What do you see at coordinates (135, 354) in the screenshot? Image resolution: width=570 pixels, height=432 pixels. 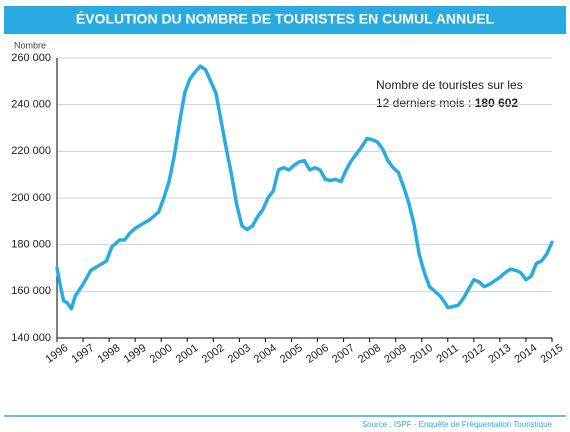 I see `x-tick-label: 1999` at bounding box center [135, 354].